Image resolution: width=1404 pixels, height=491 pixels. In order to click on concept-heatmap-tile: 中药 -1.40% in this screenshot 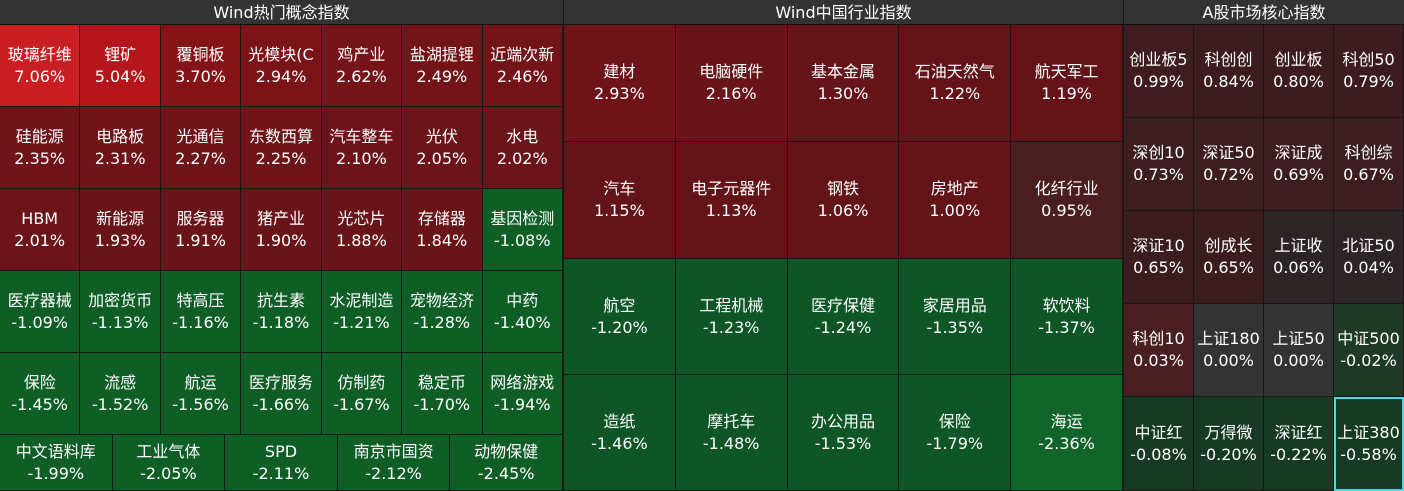, I will do `click(522, 312)`.